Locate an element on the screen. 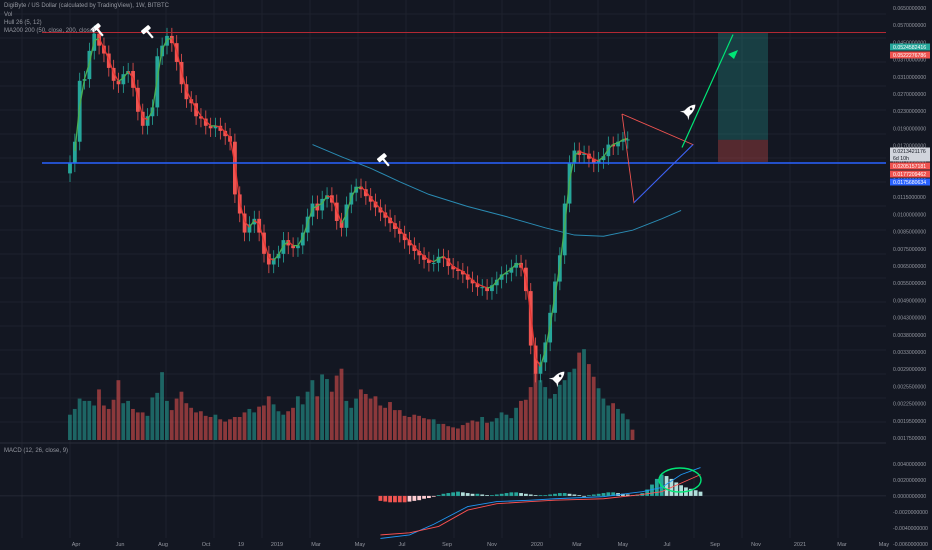  hammer-head is located at coordinates (382, 158).